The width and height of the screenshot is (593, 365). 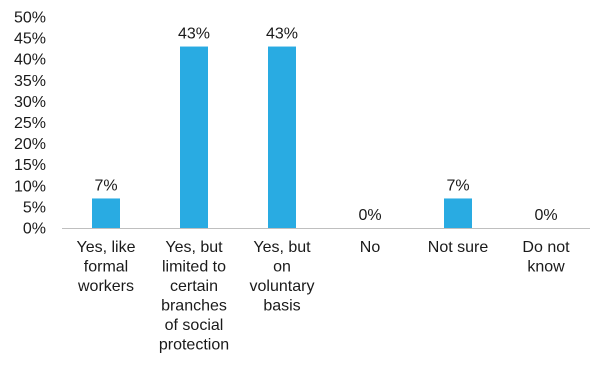 What do you see at coordinates (282, 277) in the screenshot?
I see `x-tick-label: Yes, but on voluntary basis` at bounding box center [282, 277].